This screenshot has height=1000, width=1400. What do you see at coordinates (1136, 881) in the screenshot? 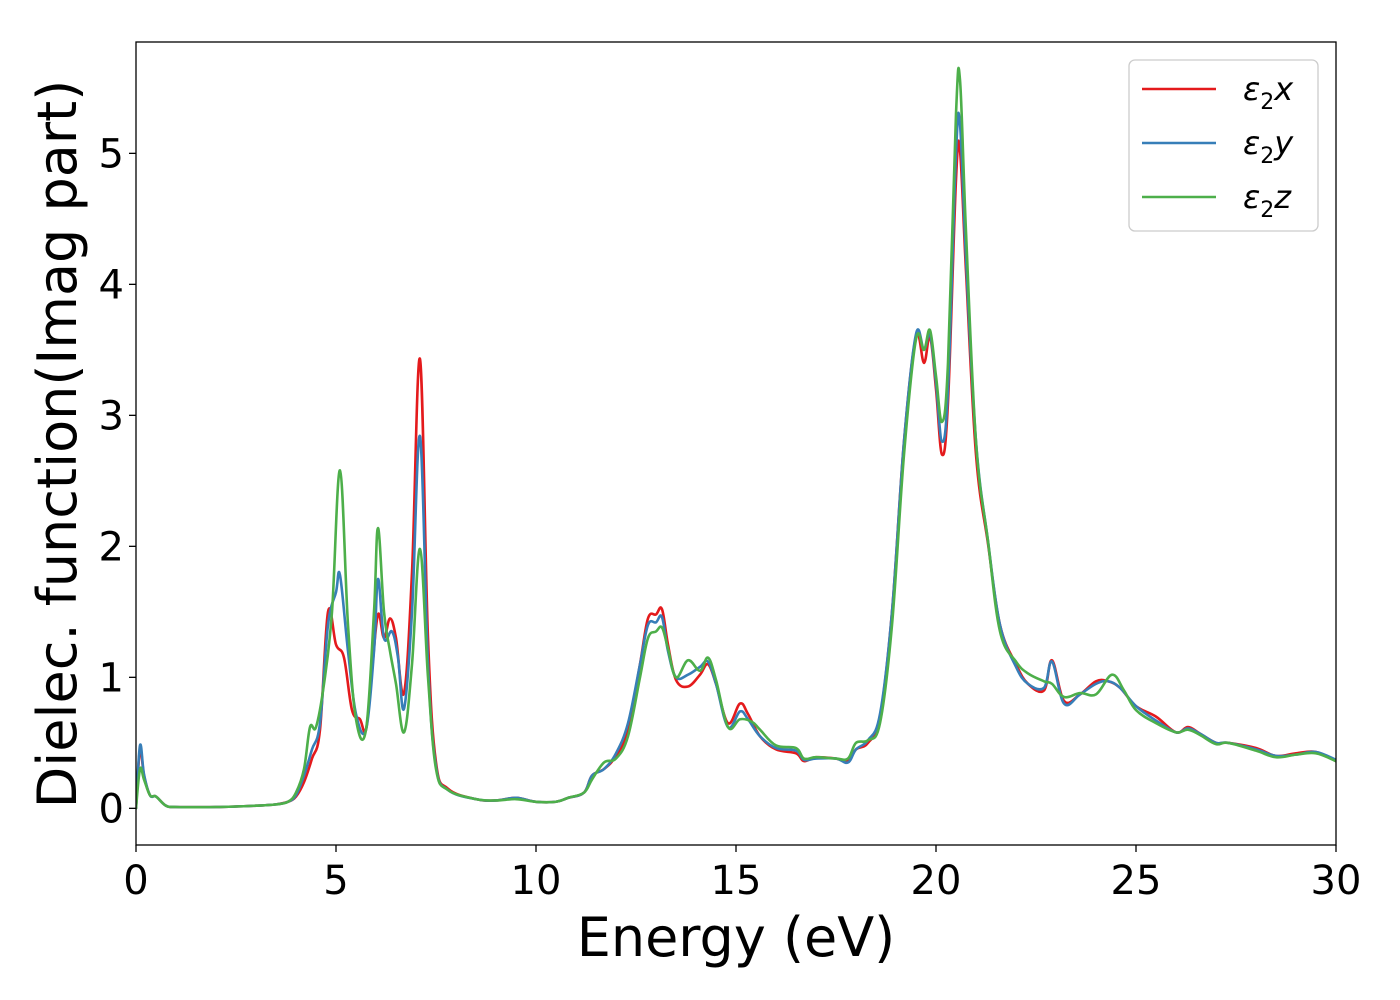
I see `x-tick-label: 25` at bounding box center [1136, 881].